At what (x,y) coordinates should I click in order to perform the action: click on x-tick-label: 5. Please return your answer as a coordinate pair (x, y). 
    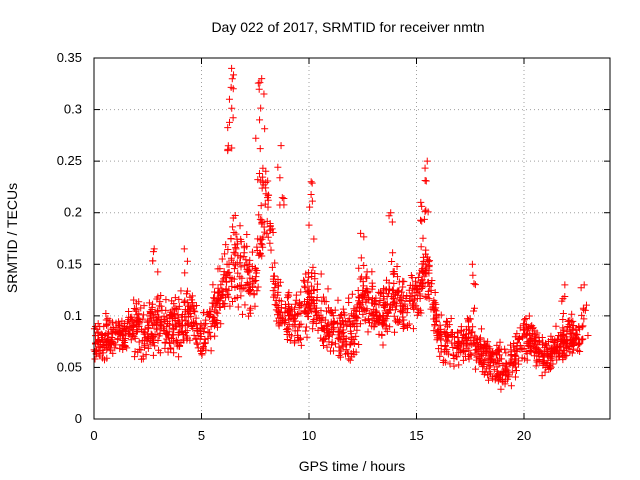
    Looking at the image, I should click on (201, 435).